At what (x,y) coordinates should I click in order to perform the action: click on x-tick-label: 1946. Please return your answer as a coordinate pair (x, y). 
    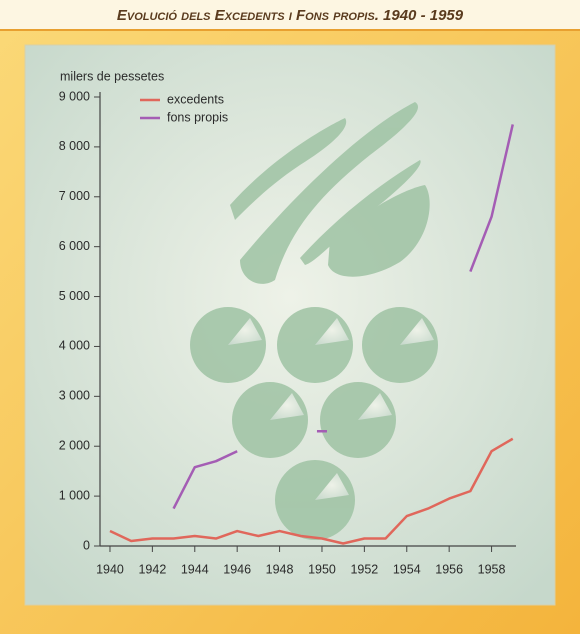
    Looking at the image, I should click on (237, 569).